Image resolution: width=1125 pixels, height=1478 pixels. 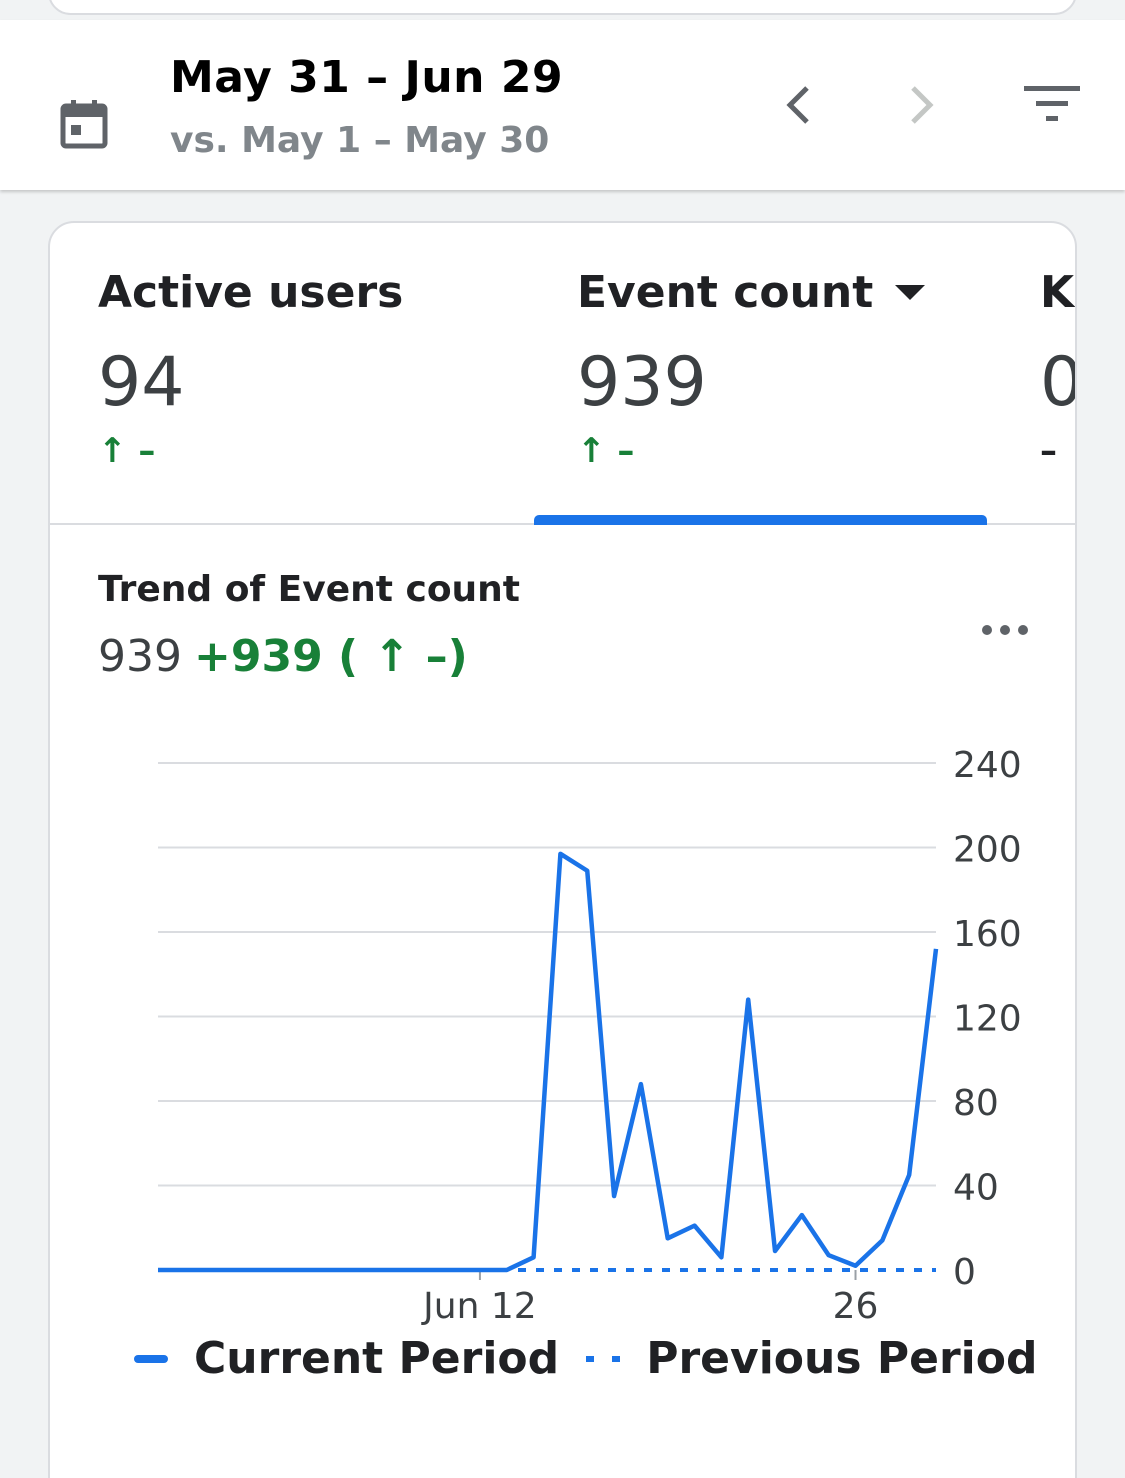 I want to click on metric-label: Active users, so click(x=251, y=292).